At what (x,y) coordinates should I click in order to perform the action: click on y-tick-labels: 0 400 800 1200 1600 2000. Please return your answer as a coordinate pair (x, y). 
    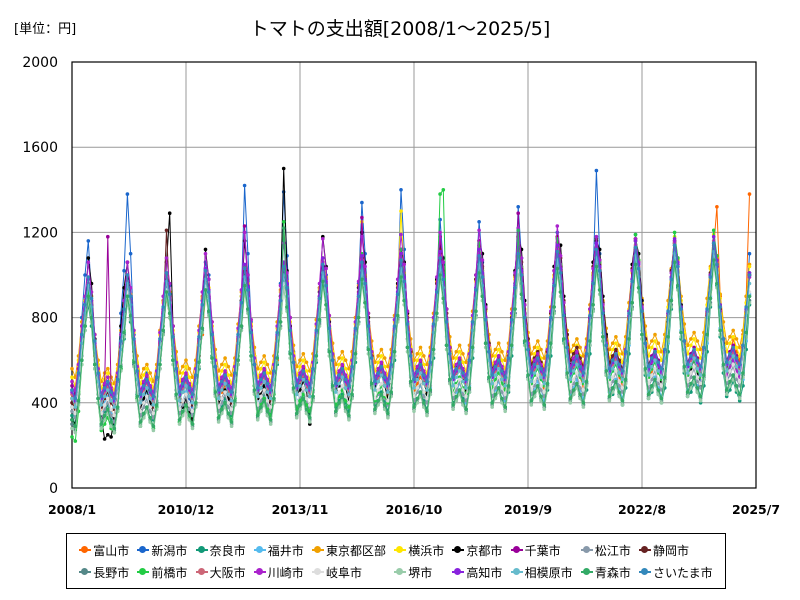
    Looking at the image, I should click on (40, 276).